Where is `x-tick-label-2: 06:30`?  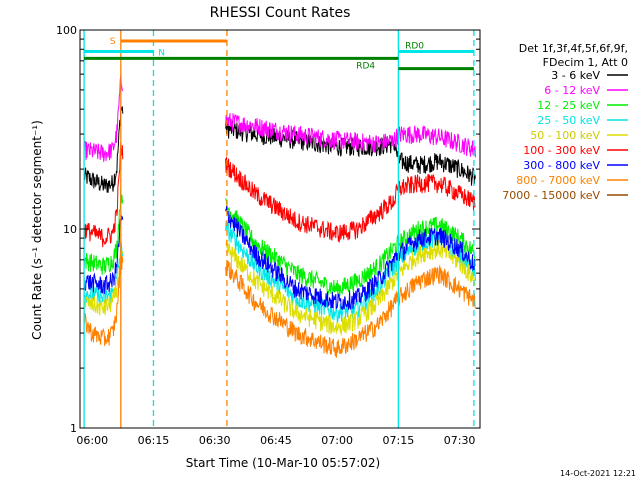 x-tick-label-2: 06:30 is located at coordinates (215, 440).